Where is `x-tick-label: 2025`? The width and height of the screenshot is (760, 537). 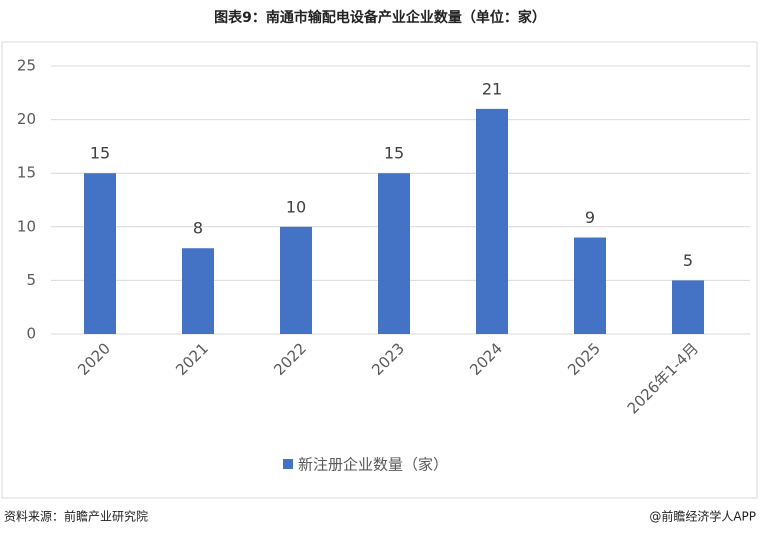 x-tick-label: 2025 is located at coordinates (584, 359).